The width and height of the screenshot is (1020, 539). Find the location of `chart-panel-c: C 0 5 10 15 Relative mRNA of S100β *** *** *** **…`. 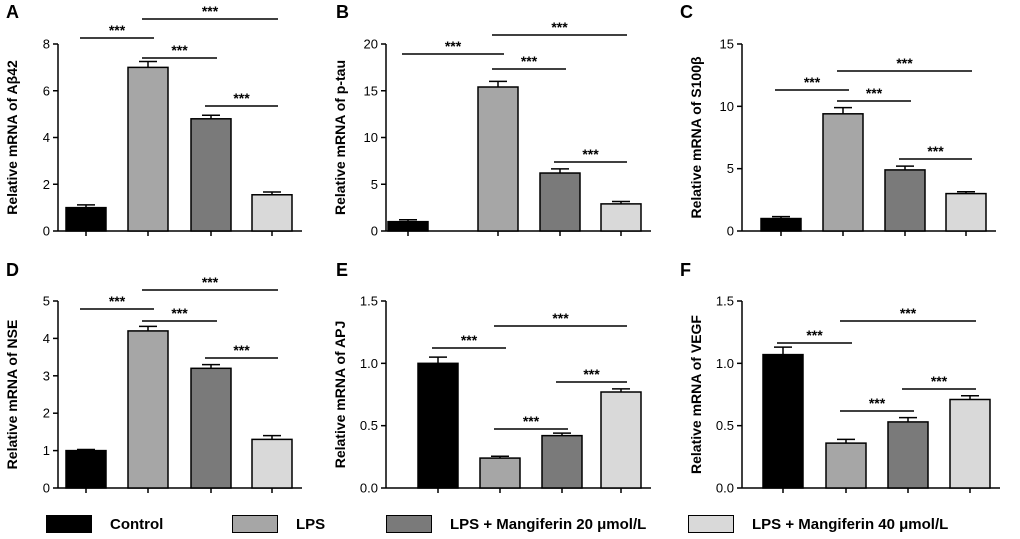

chart-panel-c: C 0 5 10 15 Relative mRNA of S100β *** *** *** **… is located at coordinates (838, 120).